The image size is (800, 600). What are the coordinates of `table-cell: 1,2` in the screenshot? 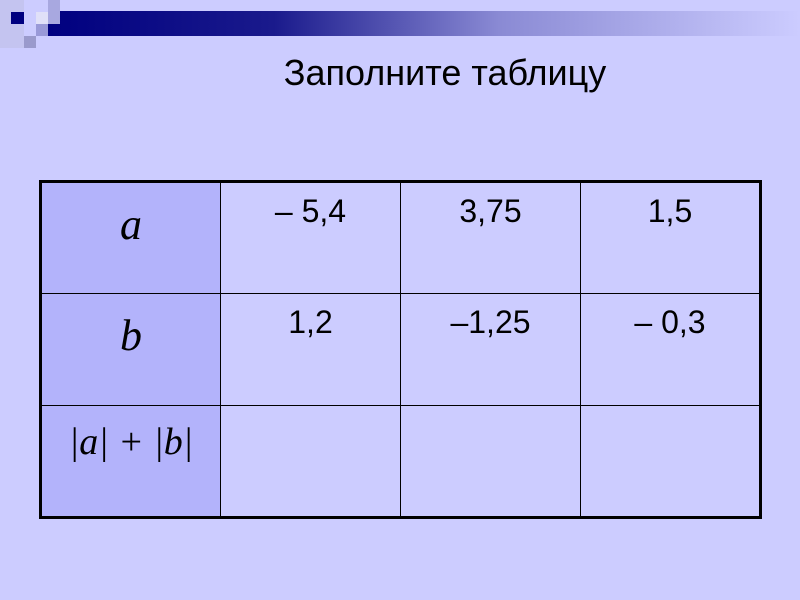 It's located at (310, 349).